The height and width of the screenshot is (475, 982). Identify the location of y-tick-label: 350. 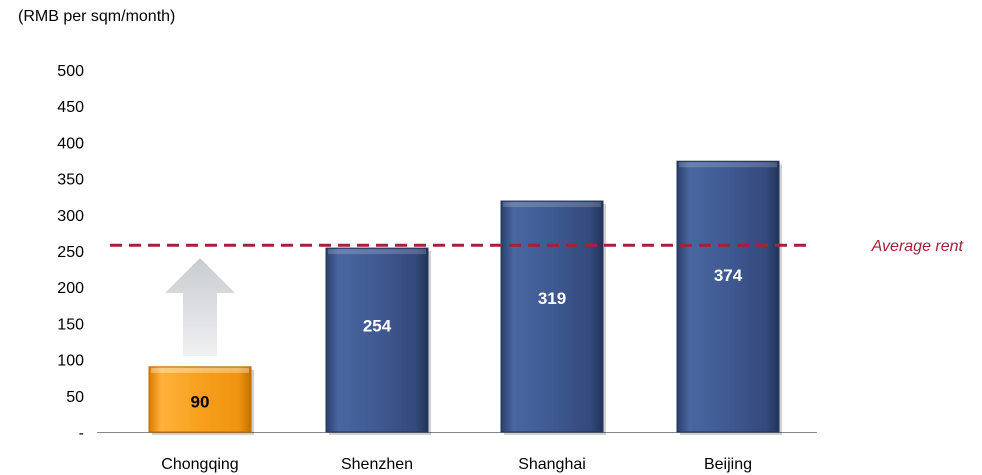
(70, 180).